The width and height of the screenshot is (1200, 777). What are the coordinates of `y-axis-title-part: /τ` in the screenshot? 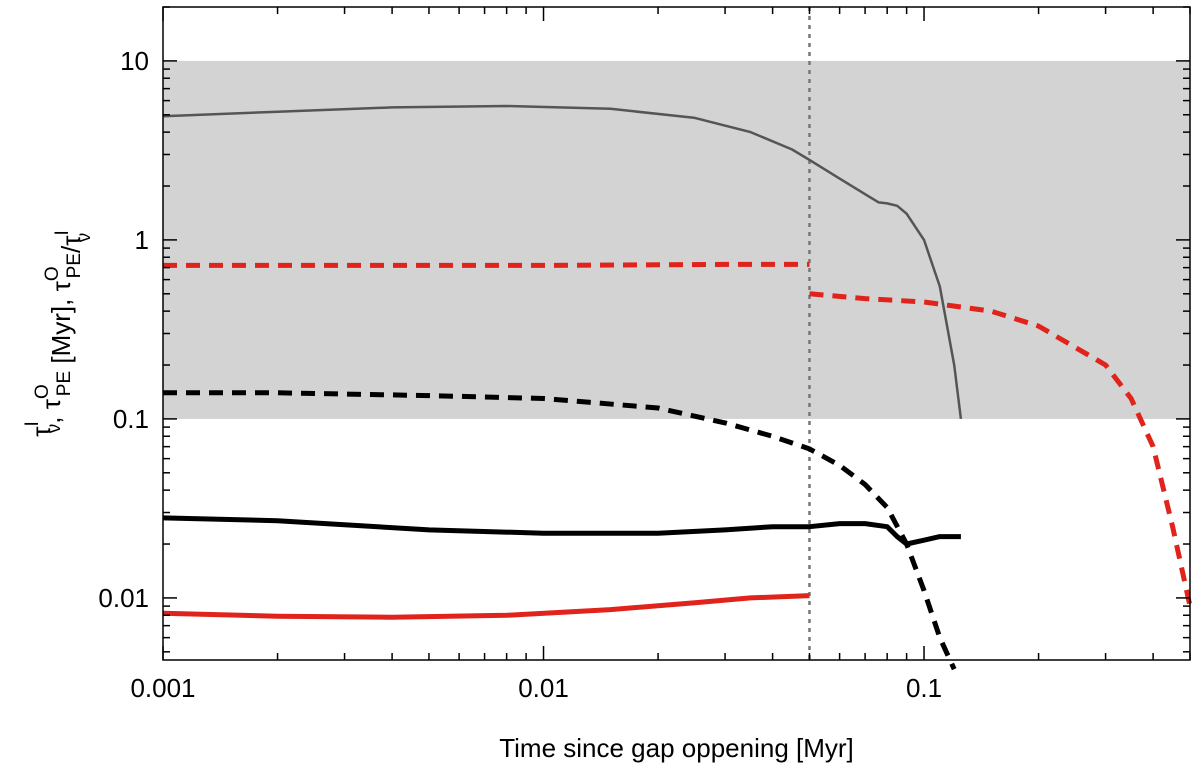 It's located at (71, 244).